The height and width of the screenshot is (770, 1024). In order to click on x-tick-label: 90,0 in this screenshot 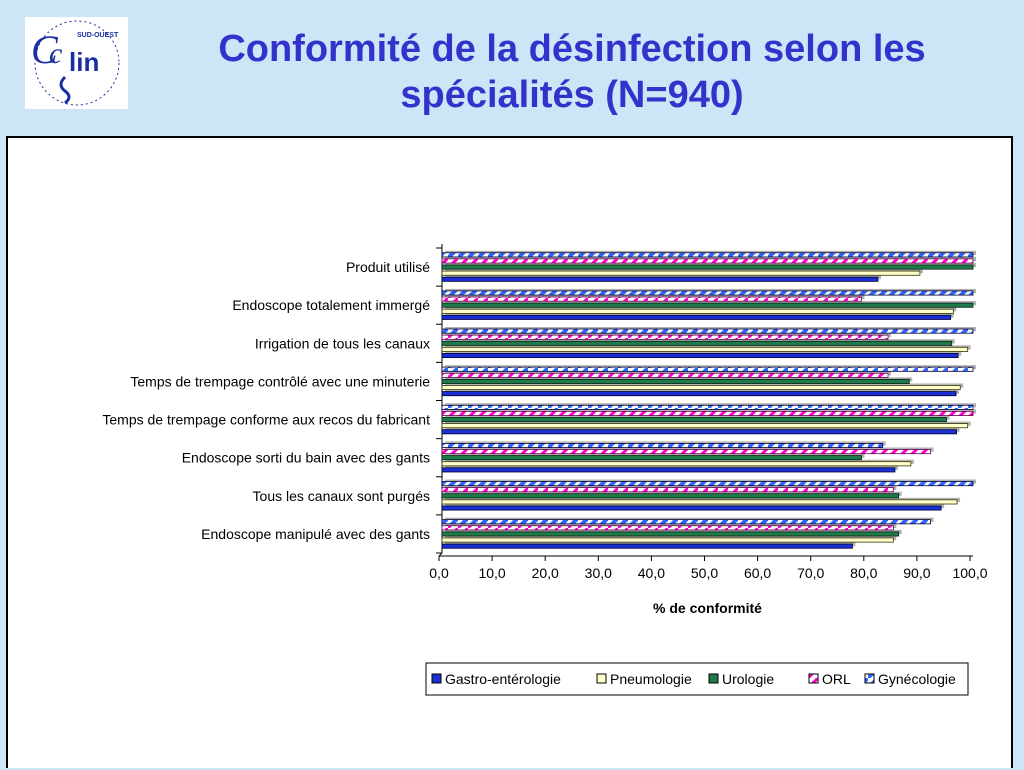, I will do `click(916, 573)`.